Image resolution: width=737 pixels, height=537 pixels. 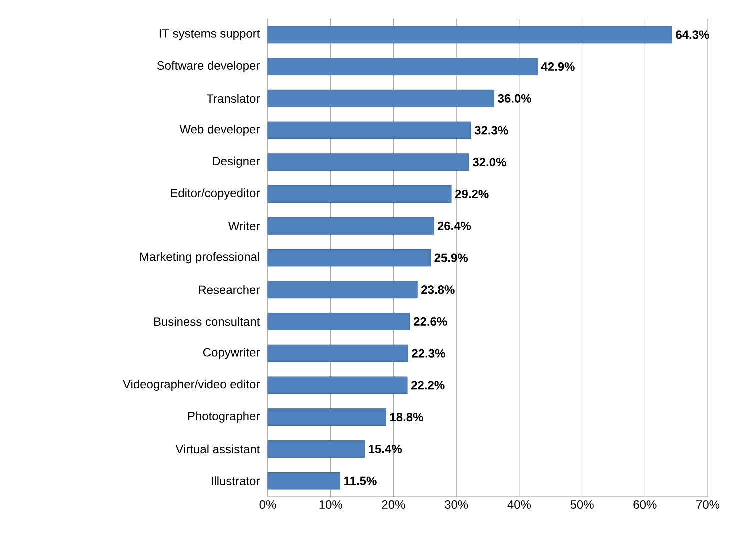 I want to click on y-tick-label: Illustrator, so click(x=236, y=481).